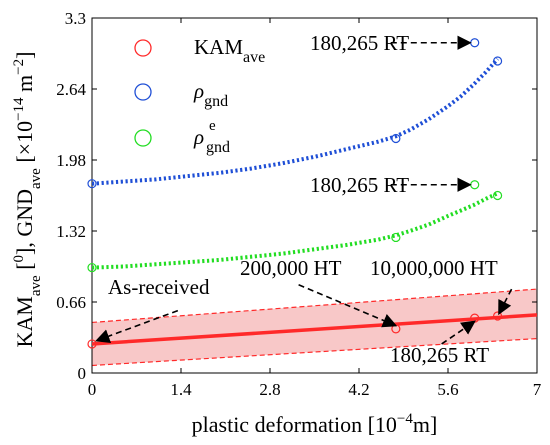 The height and width of the screenshot is (445, 550). I want to click on annotation-label: 200,000 HT, so click(291, 268).